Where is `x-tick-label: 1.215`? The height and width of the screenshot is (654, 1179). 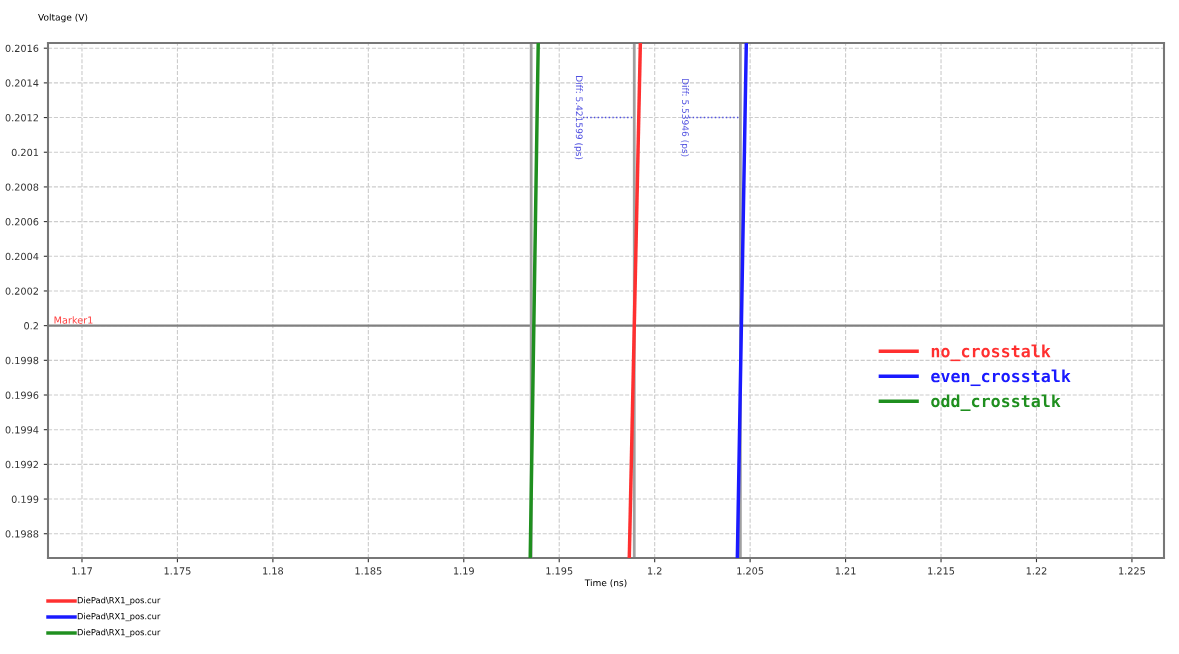
x-tick-label: 1.215 is located at coordinates (941, 571).